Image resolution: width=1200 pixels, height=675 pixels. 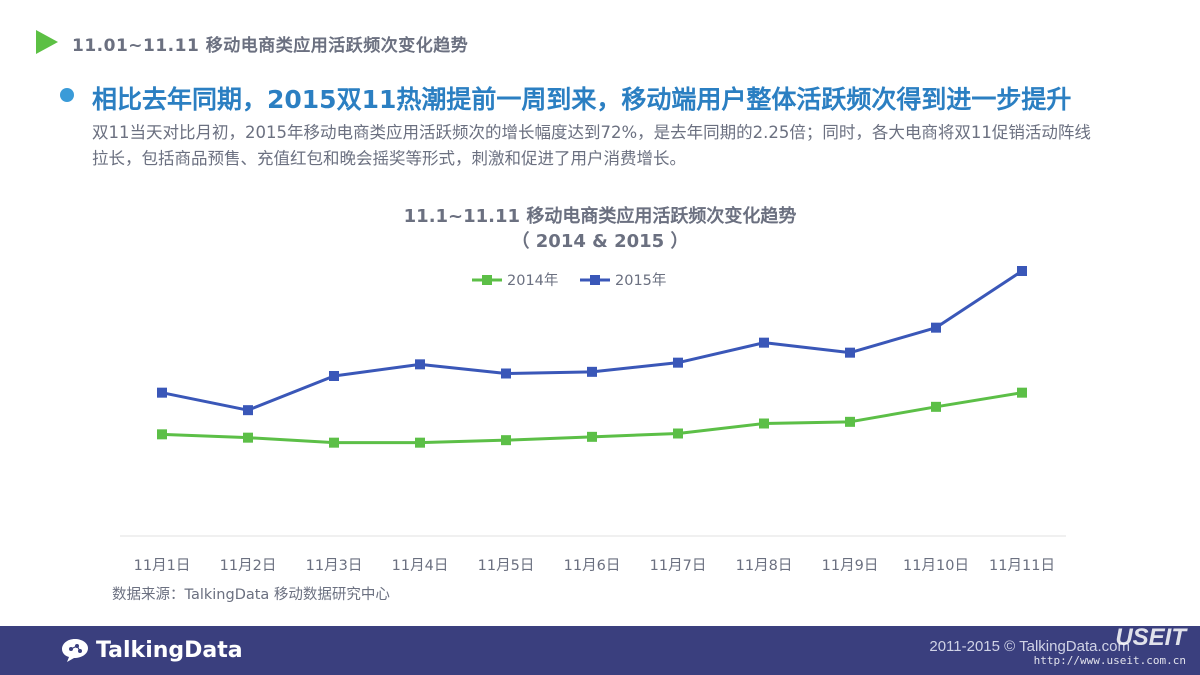 I want to click on footer-bar, so click(x=600, y=650).